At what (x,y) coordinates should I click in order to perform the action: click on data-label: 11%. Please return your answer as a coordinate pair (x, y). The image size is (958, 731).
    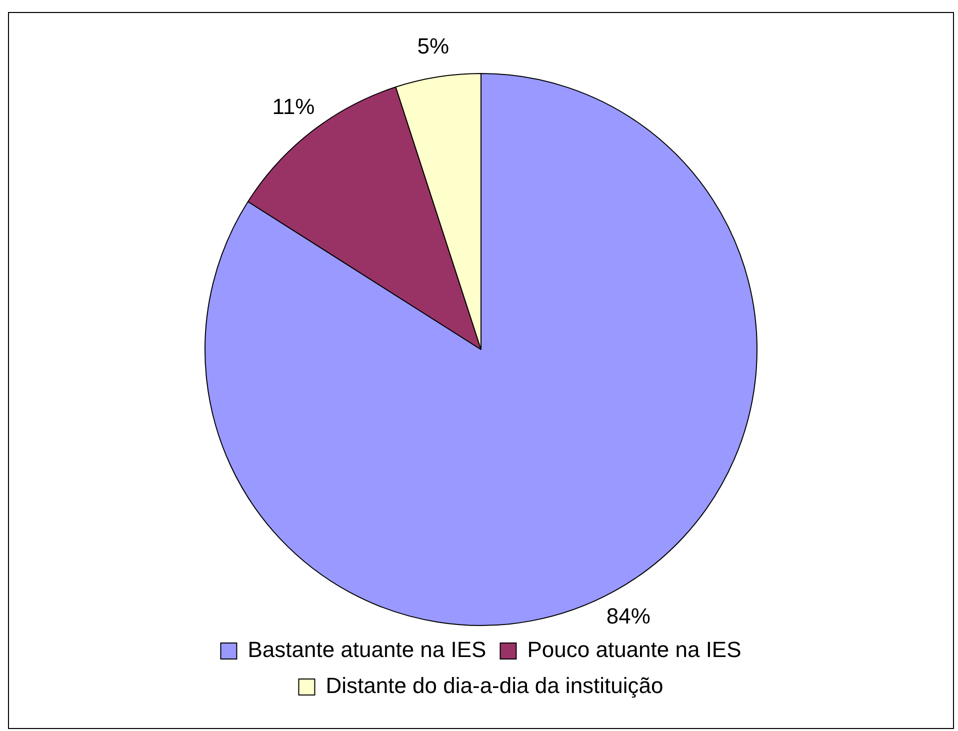
    Looking at the image, I should click on (293, 106).